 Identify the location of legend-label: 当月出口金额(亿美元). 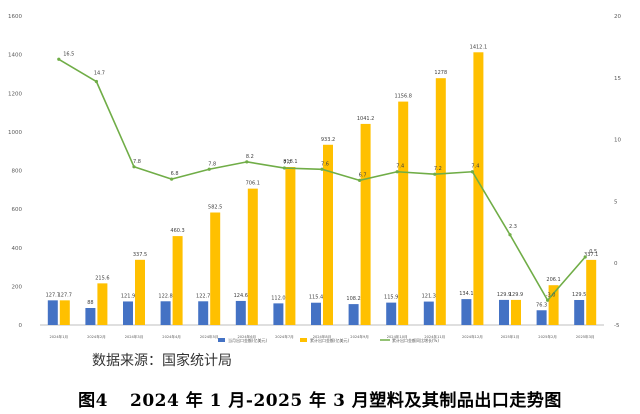
(248, 340).